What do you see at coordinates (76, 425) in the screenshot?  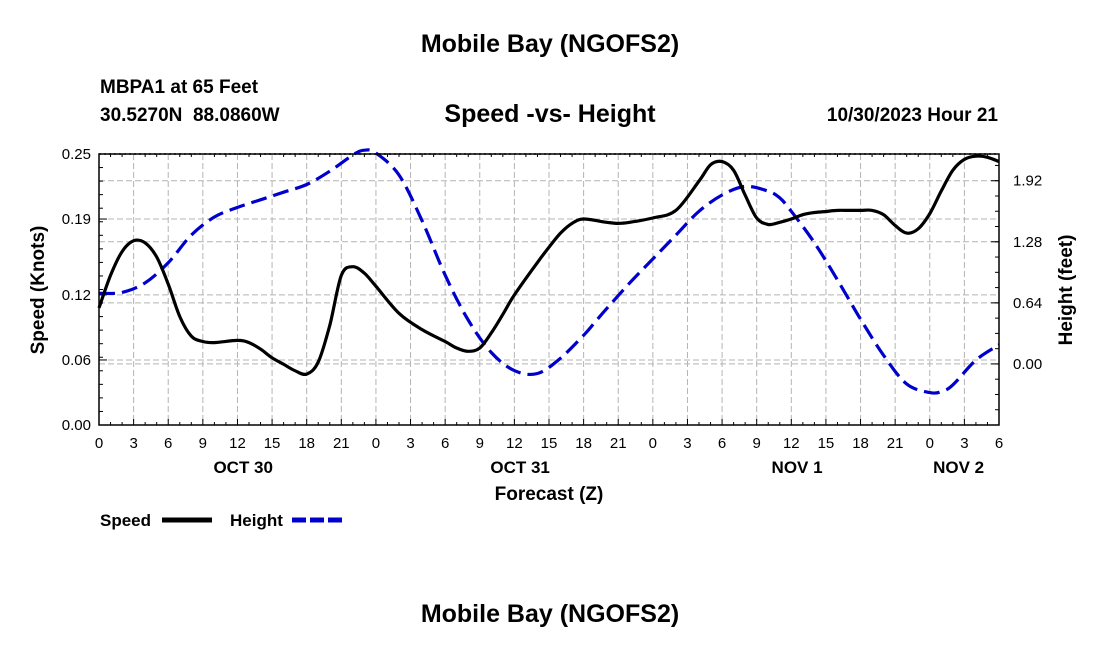 I see `y-tick-label: 0.00` at bounding box center [76, 425].